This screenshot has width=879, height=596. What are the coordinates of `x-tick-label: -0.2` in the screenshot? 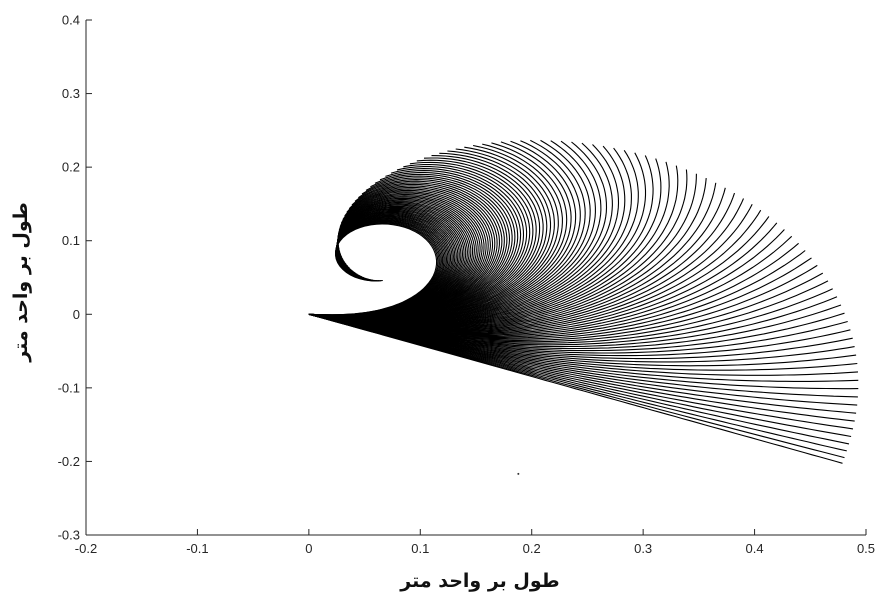 It's located at (86, 548).